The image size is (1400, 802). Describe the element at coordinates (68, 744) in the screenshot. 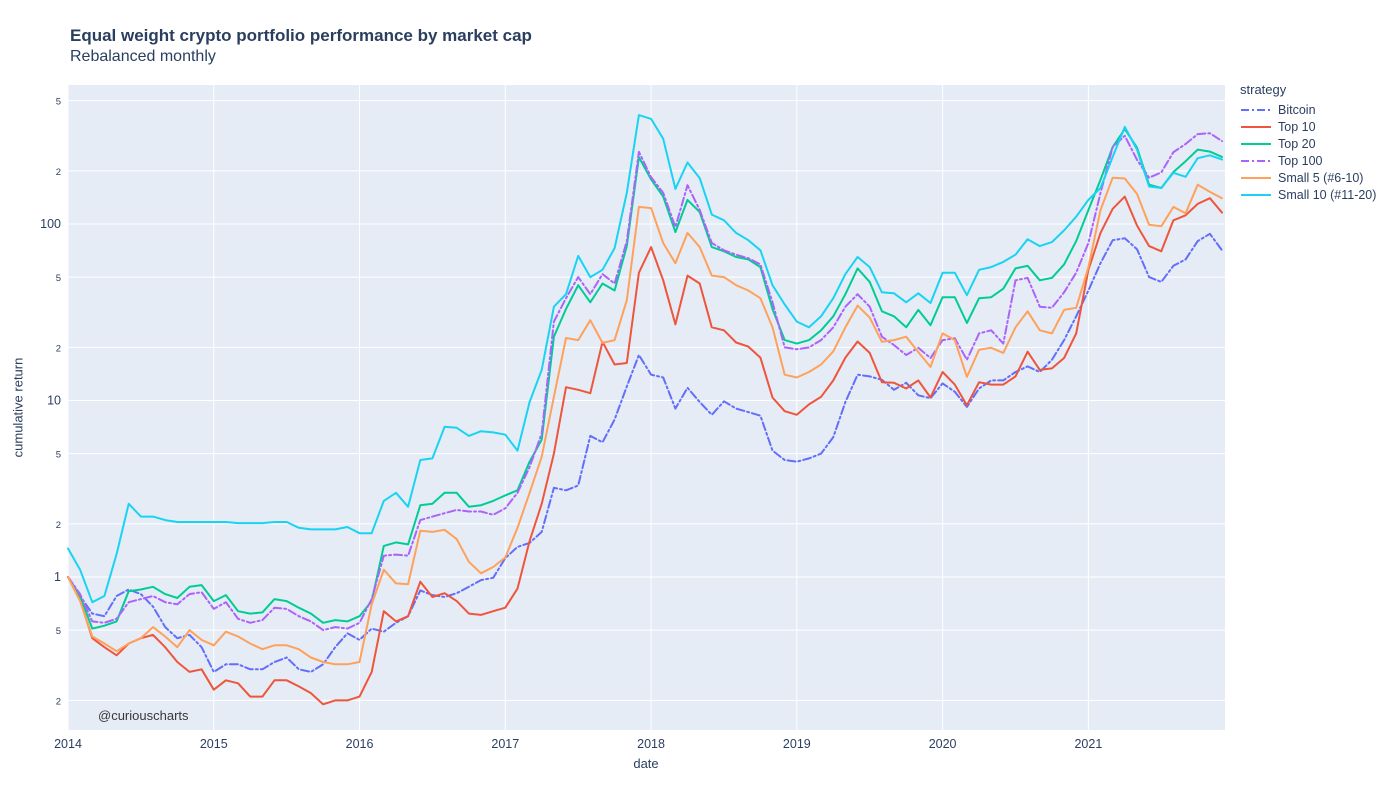

I see `x-tick-label: 2014` at that location.